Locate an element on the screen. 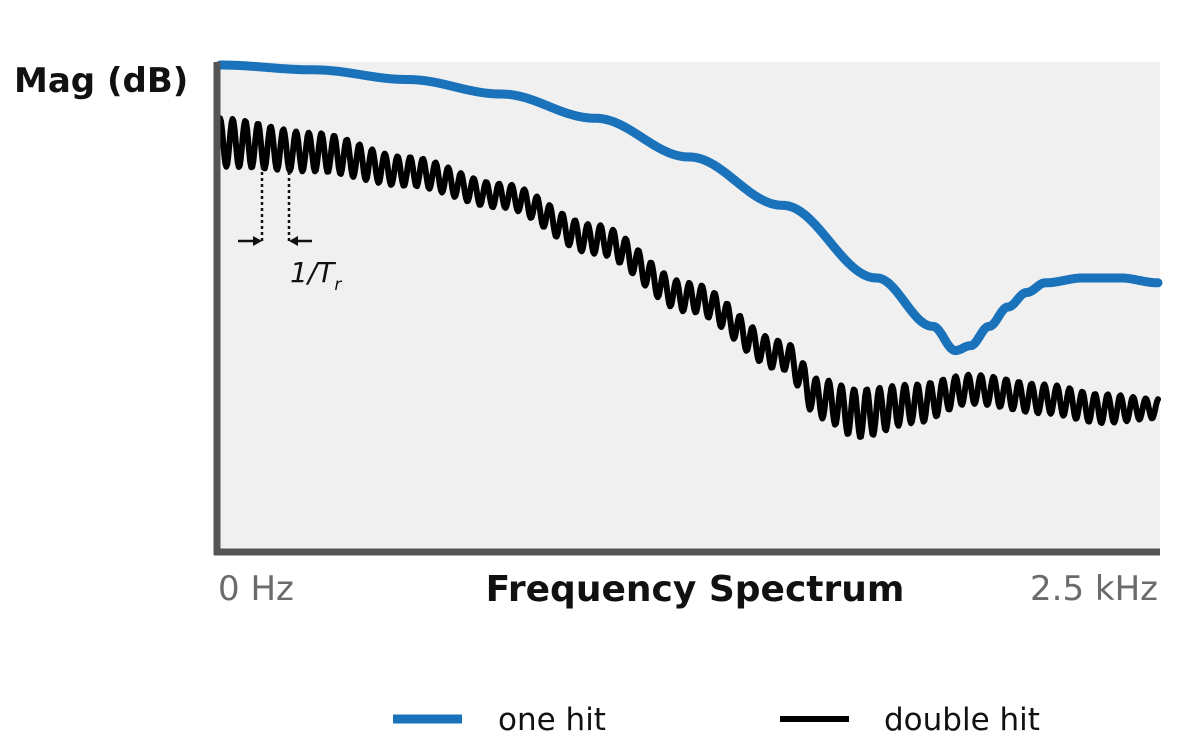  y-axis-label: Mag (dB) is located at coordinates (101, 81).